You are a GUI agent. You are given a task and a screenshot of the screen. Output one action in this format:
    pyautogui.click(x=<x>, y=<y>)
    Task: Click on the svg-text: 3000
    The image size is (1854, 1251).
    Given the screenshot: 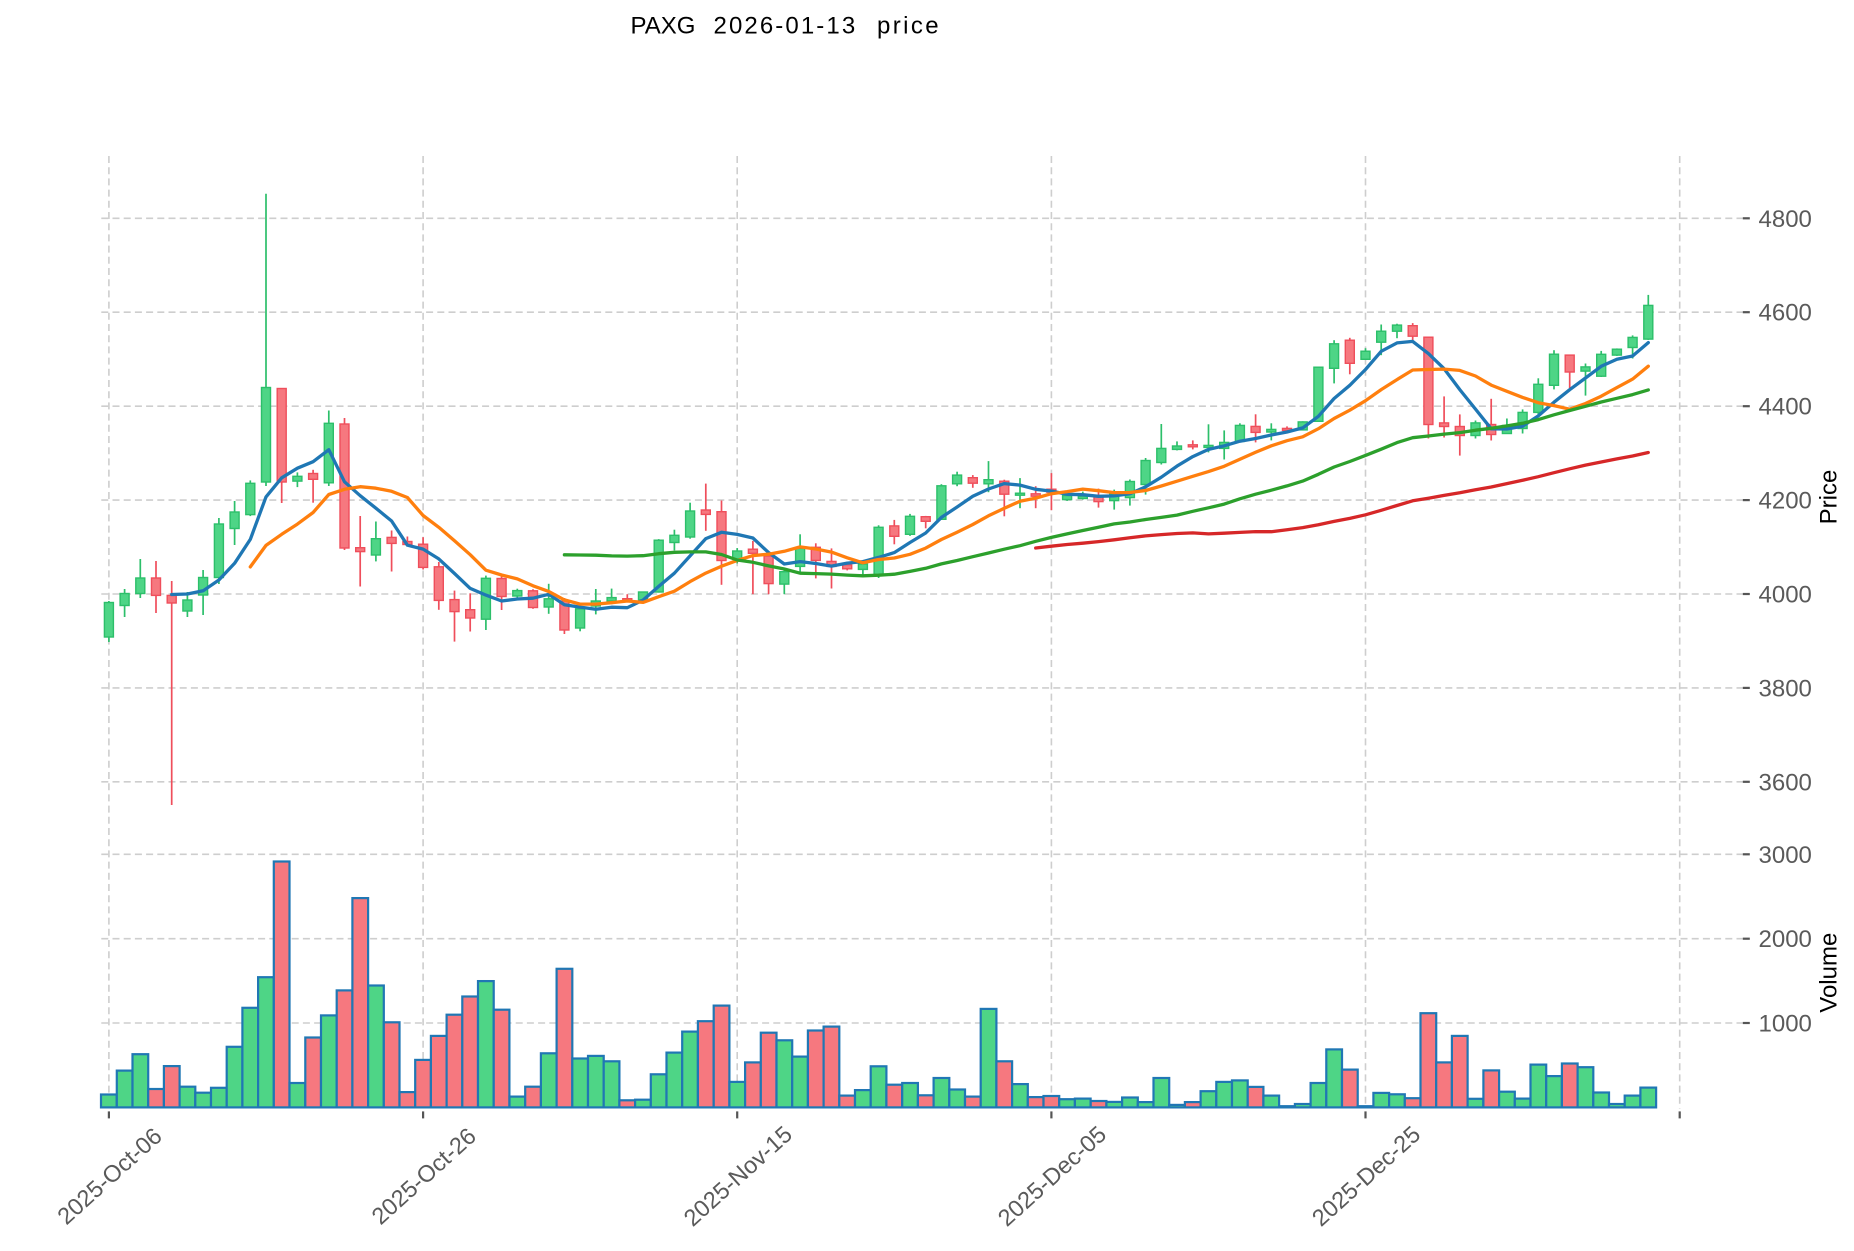 What is the action you would take?
    pyautogui.click(x=1785, y=855)
    